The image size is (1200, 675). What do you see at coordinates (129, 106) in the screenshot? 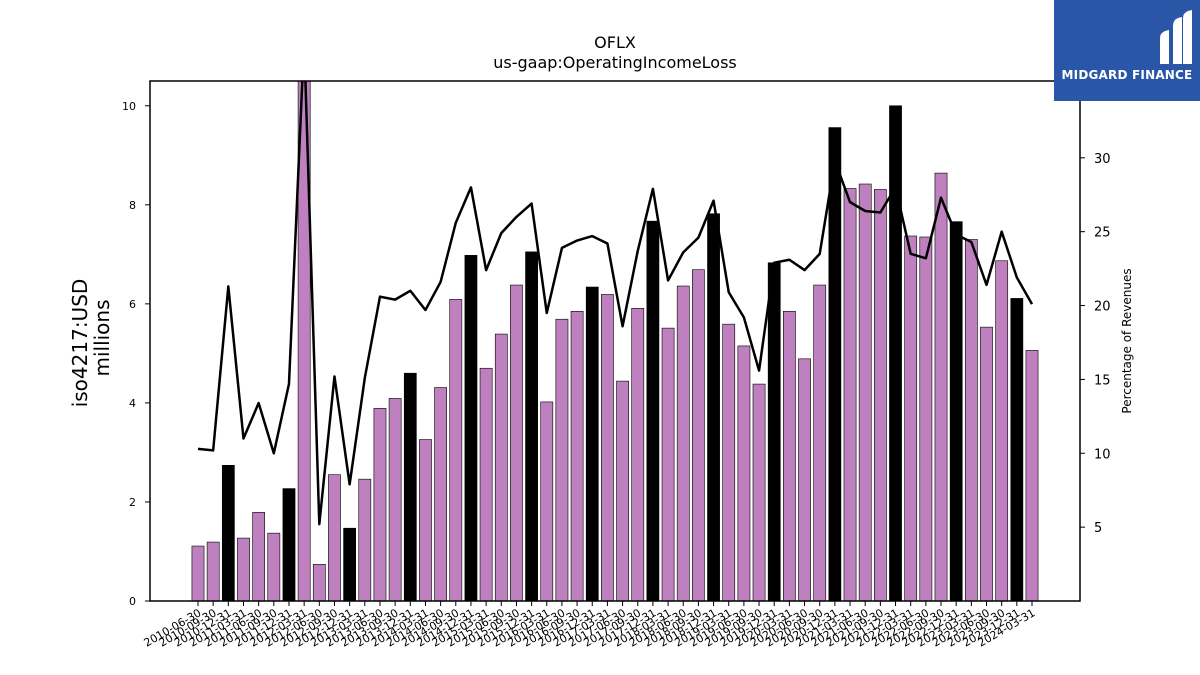
I see `y-tick-label: 10` at bounding box center [129, 106].